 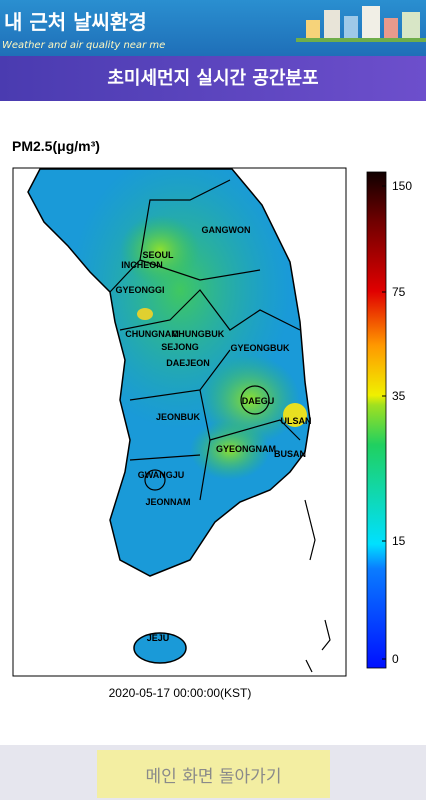 I want to click on region-label: DAEGU, so click(x=258, y=401).